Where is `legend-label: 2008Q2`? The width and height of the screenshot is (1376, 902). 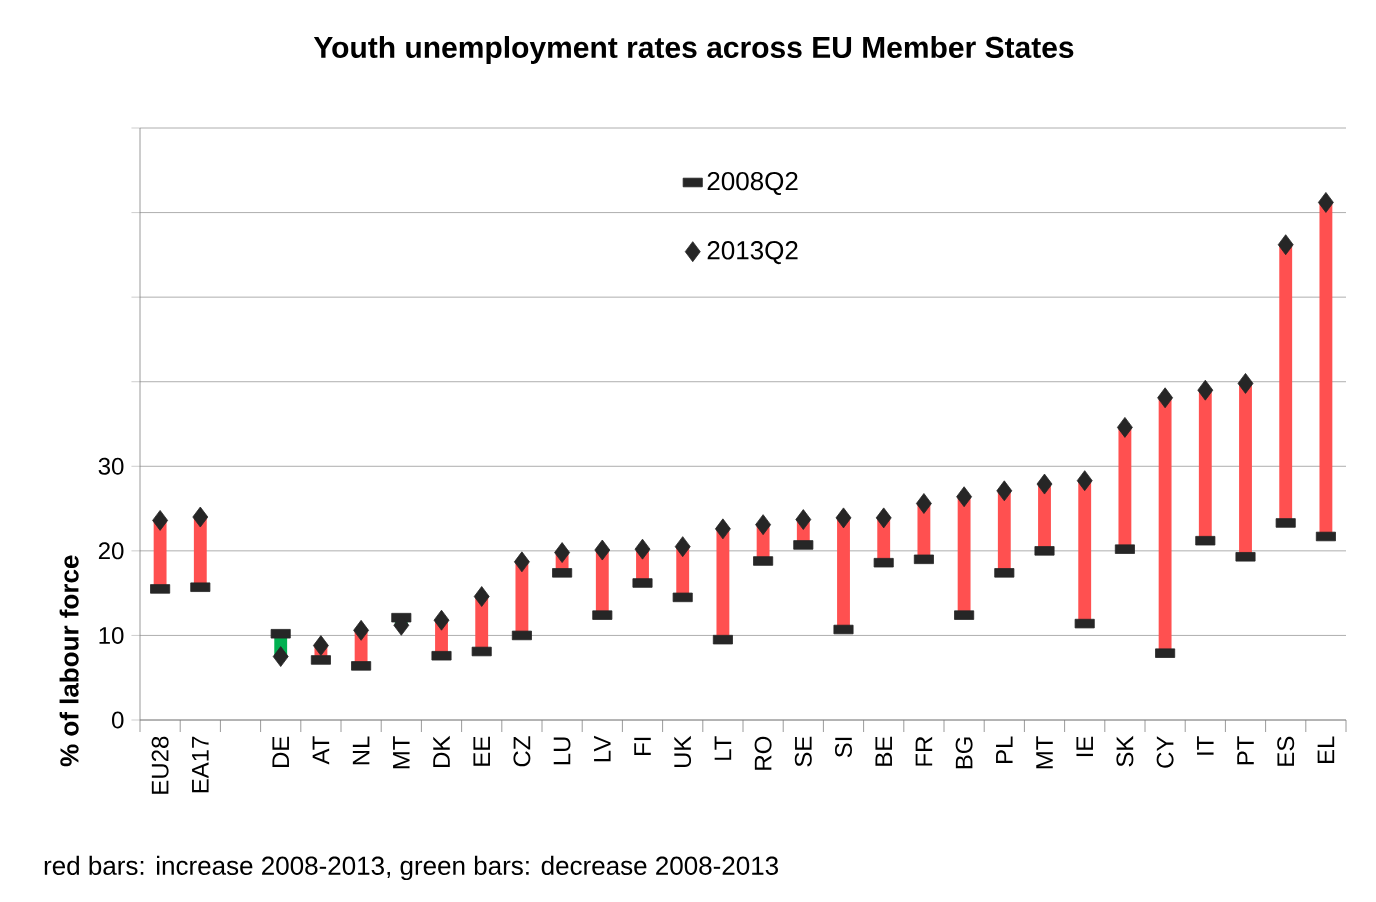 legend-label: 2008Q2 is located at coordinates (752, 183).